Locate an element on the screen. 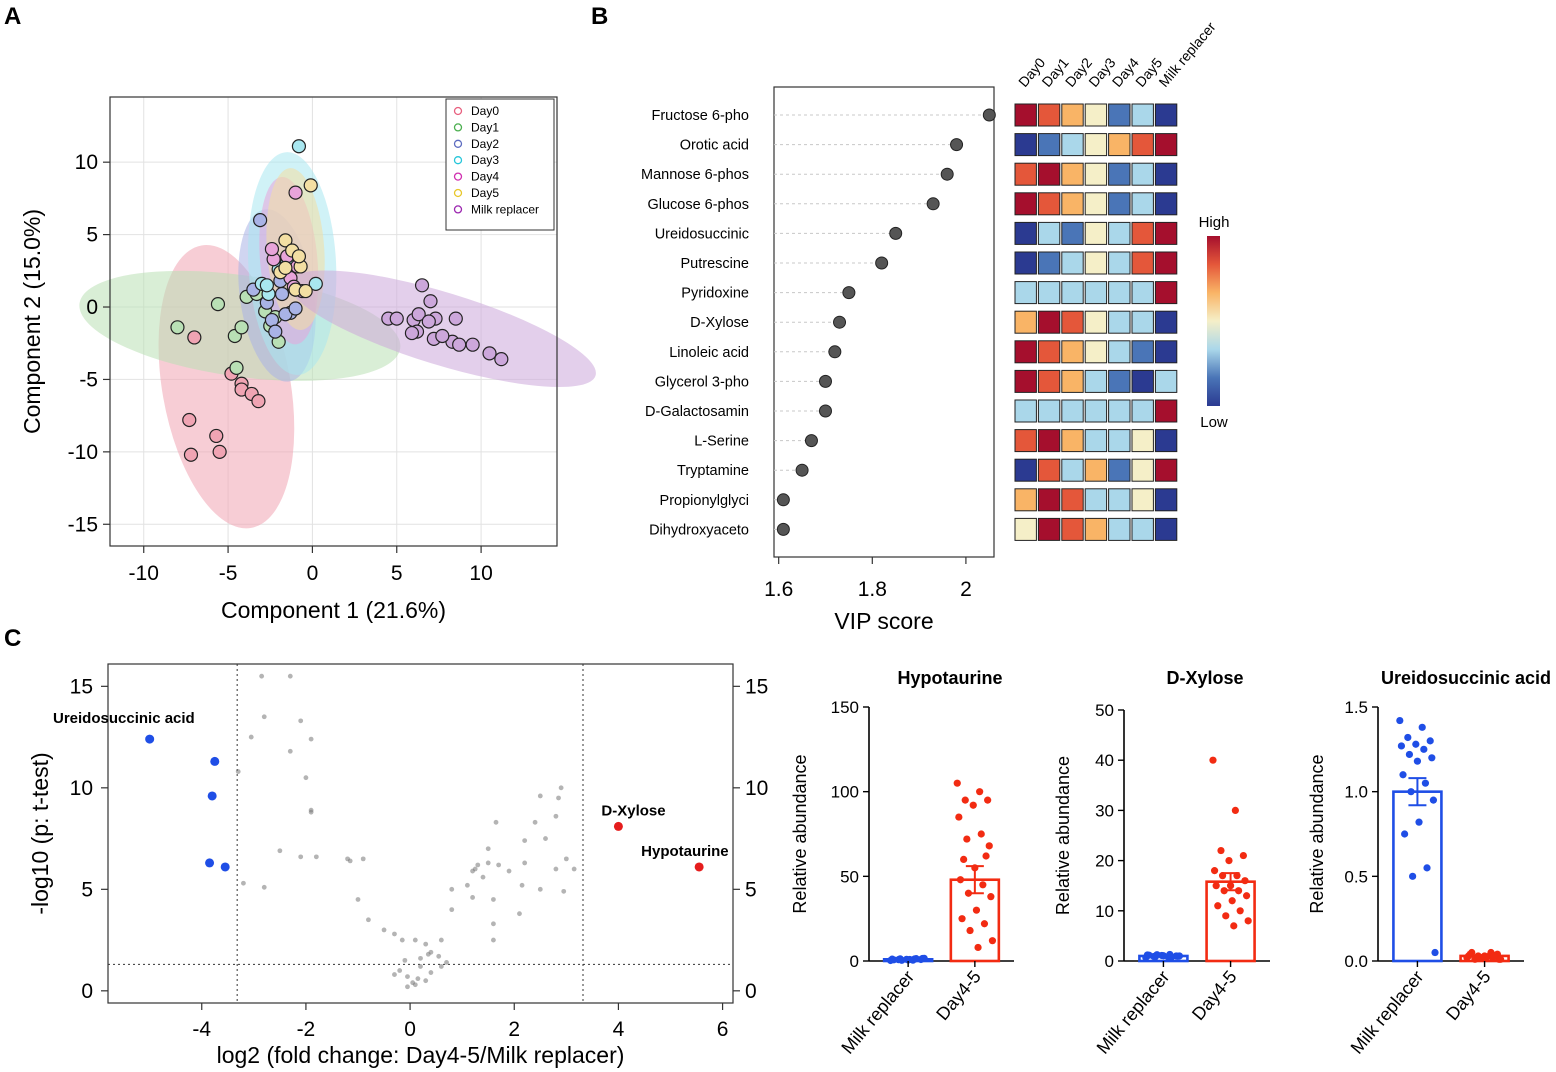 This screenshot has width=1556, height=1072. y-tick-label: -10 is located at coordinates (83, 452).